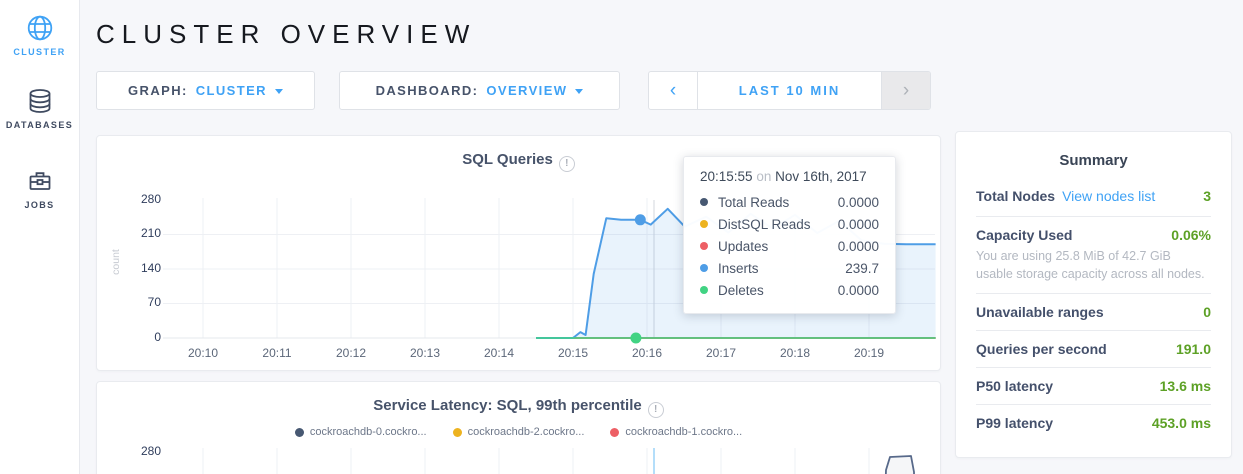 The width and height of the screenshot is (1243, 474). I want to click on x-tick-label: 20:16, so click(647, 353).